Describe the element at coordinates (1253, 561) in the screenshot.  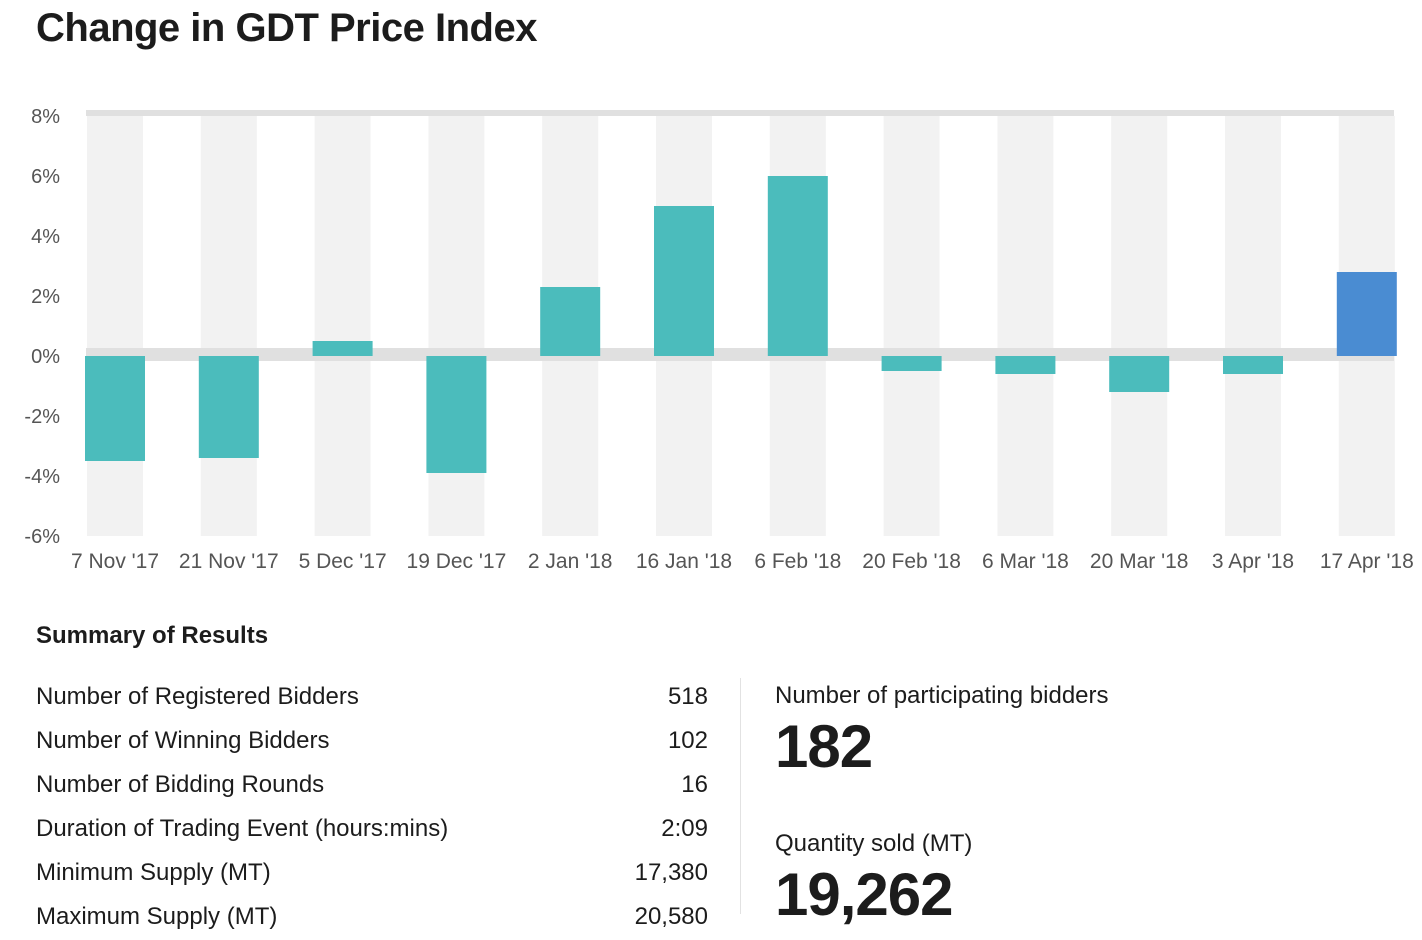
I see `x-tick-label: 3 Apr '18` at that location.